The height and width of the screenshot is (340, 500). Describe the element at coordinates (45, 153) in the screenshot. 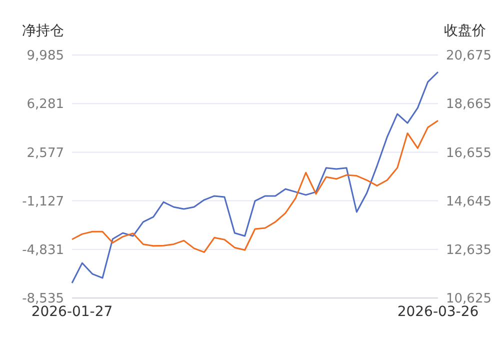

I see `y-tick-label: 2,577` at that location.